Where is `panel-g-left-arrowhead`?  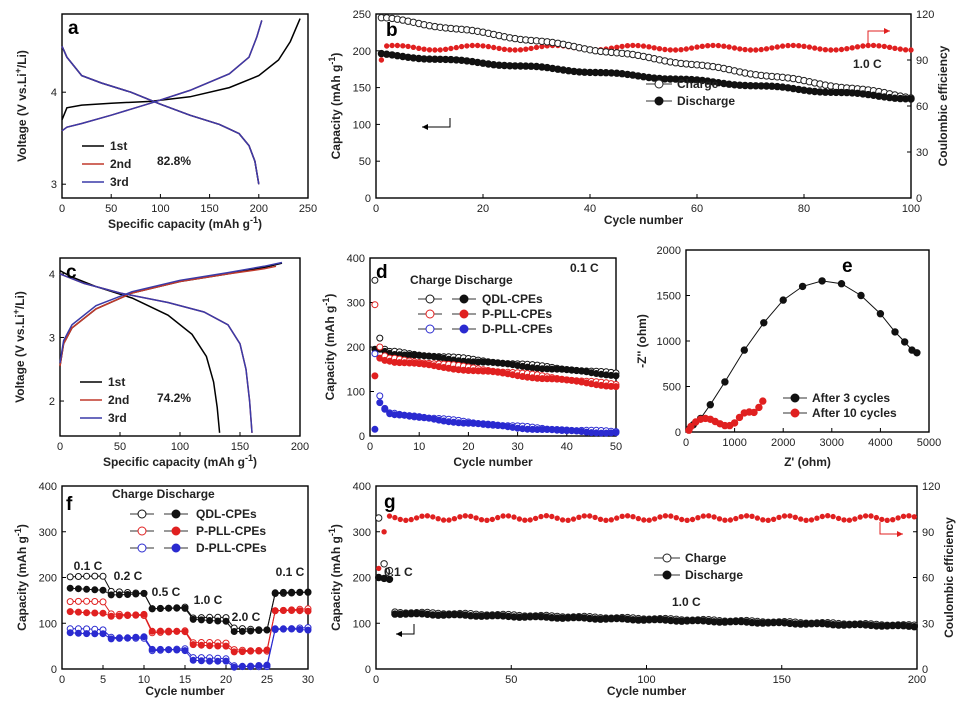 panel-g-left-arrowhead is located at coordinates (399, 634).